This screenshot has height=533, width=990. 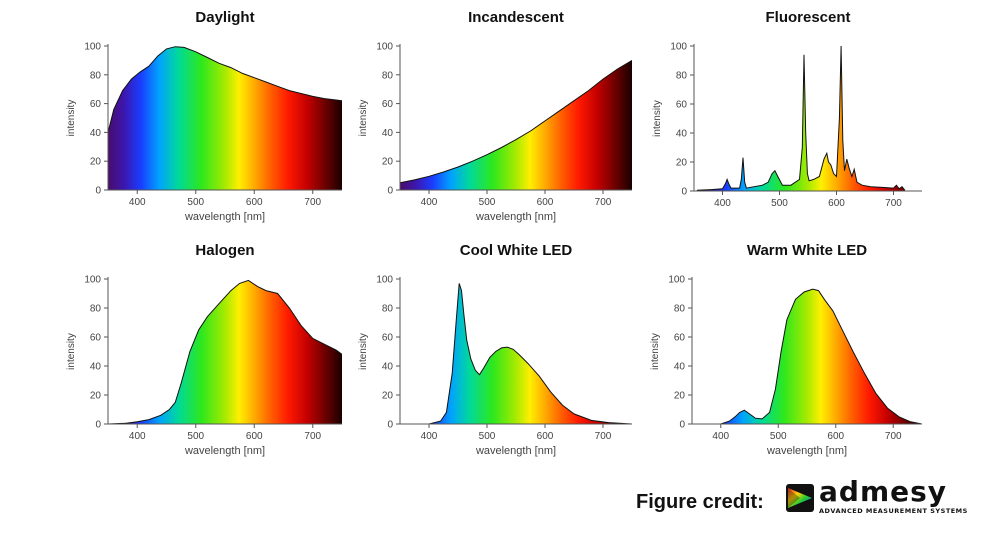 What do you see at coordinates (516, 17) in the screenshot?
I see `chart-title: Incandescent` at bounding box center [516, 17].